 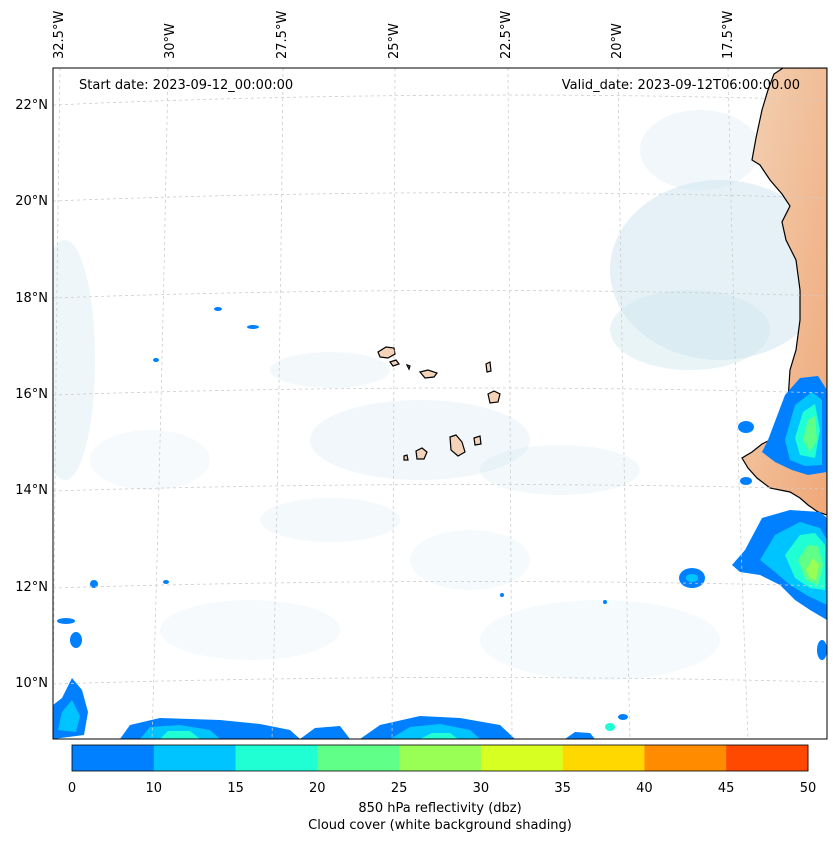 What do you see at coordinates (808, 788) in the screenshot?
I see `colorbar-tick-label: 50` at bounding box center [808, 788].